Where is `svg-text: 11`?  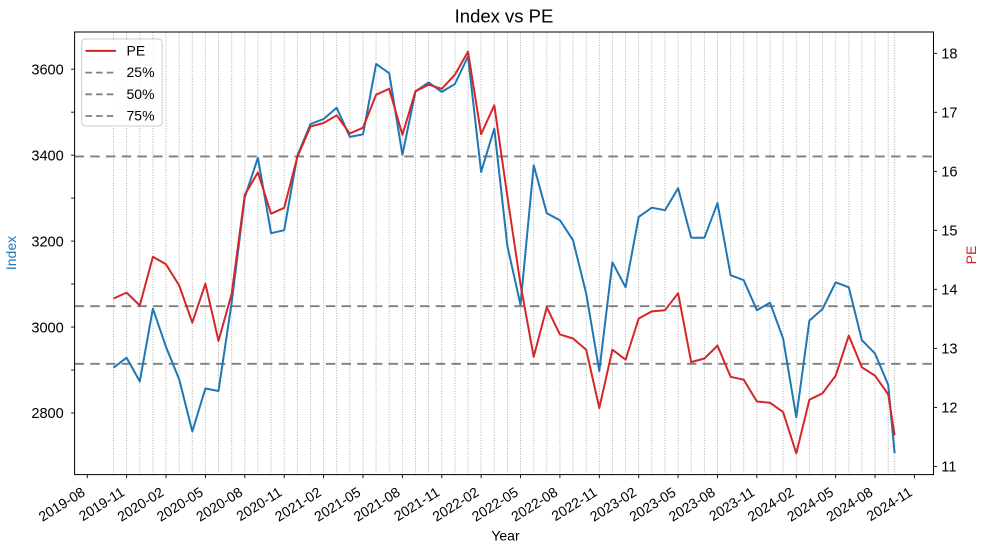
svg-text: 11 is located at coordinates (948, 468).